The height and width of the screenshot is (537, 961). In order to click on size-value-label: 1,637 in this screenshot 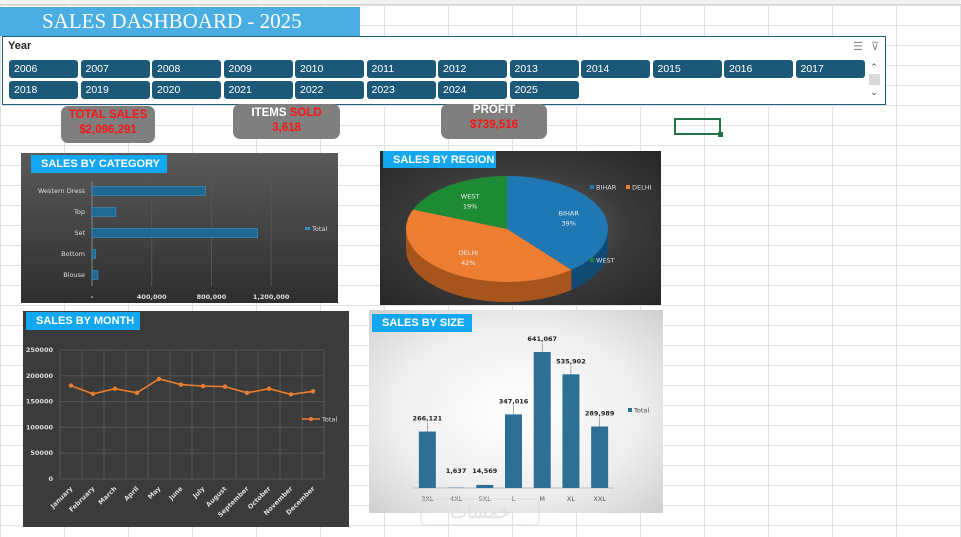, I will do `click(456, 471)`.